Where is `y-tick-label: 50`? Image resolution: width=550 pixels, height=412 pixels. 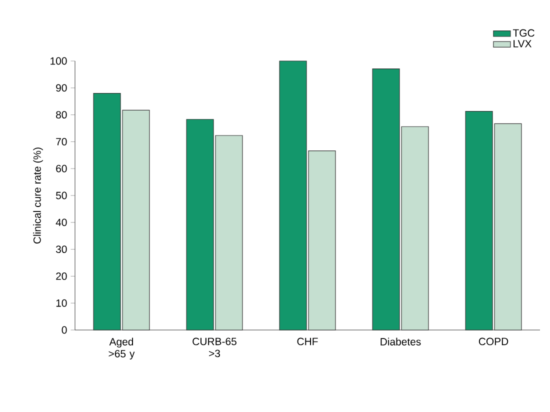
y-tick-label: 50 is located at coordinates (61, 196).